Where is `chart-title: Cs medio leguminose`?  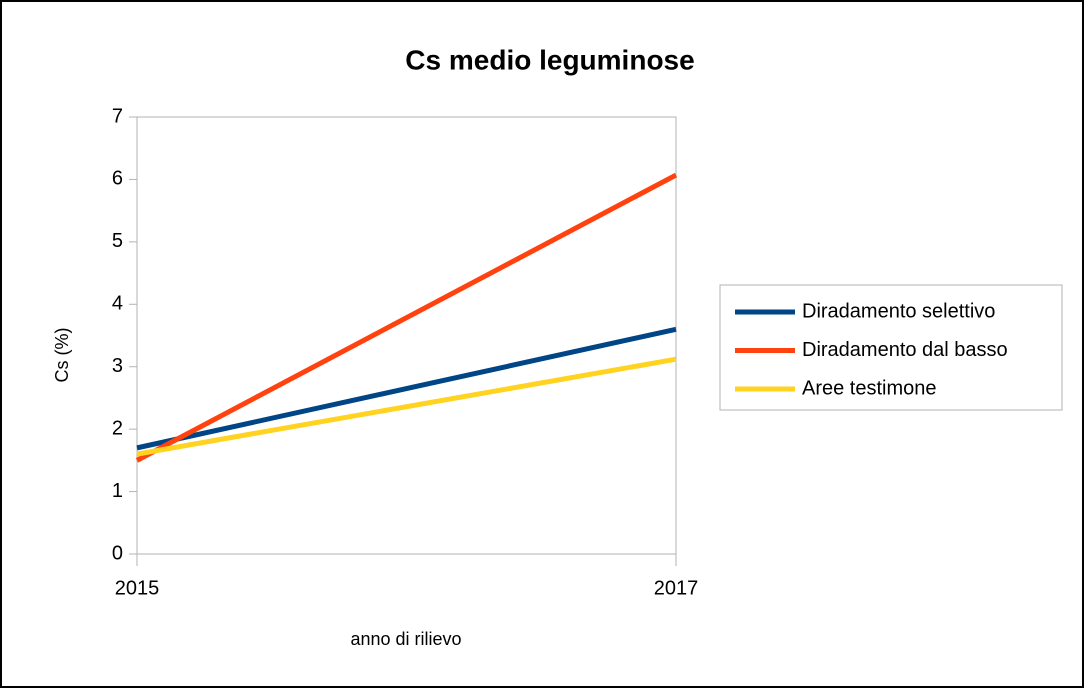
chart-title: Cs medio leguminose is located at coordinates (549, 59).